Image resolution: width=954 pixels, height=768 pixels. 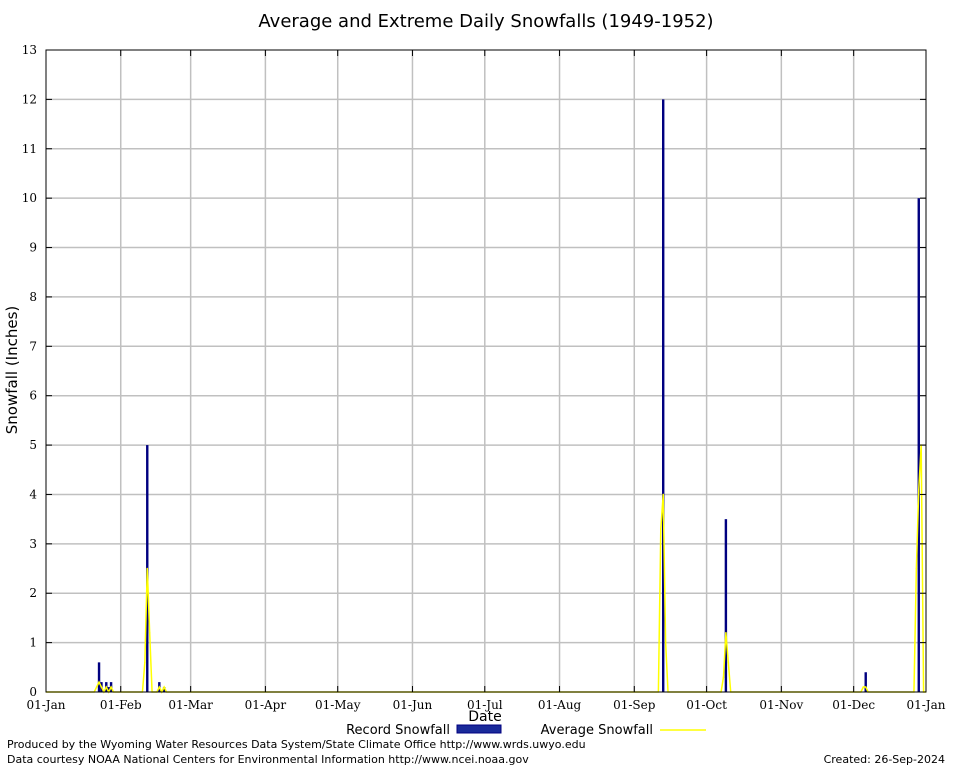 I want to click on y-tick-label: 11, so click(x=29, y=149).